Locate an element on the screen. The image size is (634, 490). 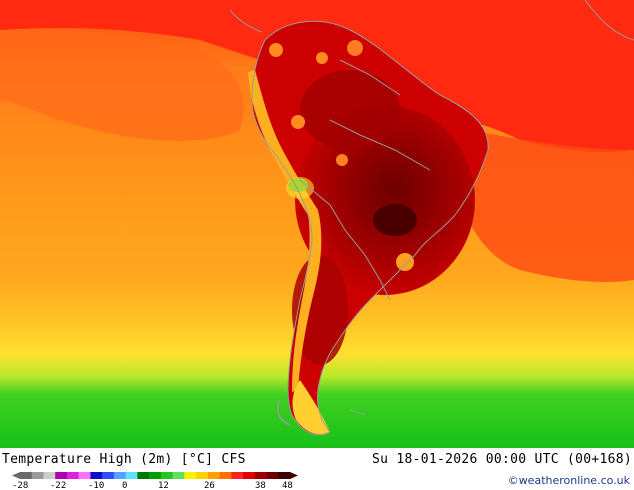
legend-tick-label: 38 is located at coordinates (260, 485).